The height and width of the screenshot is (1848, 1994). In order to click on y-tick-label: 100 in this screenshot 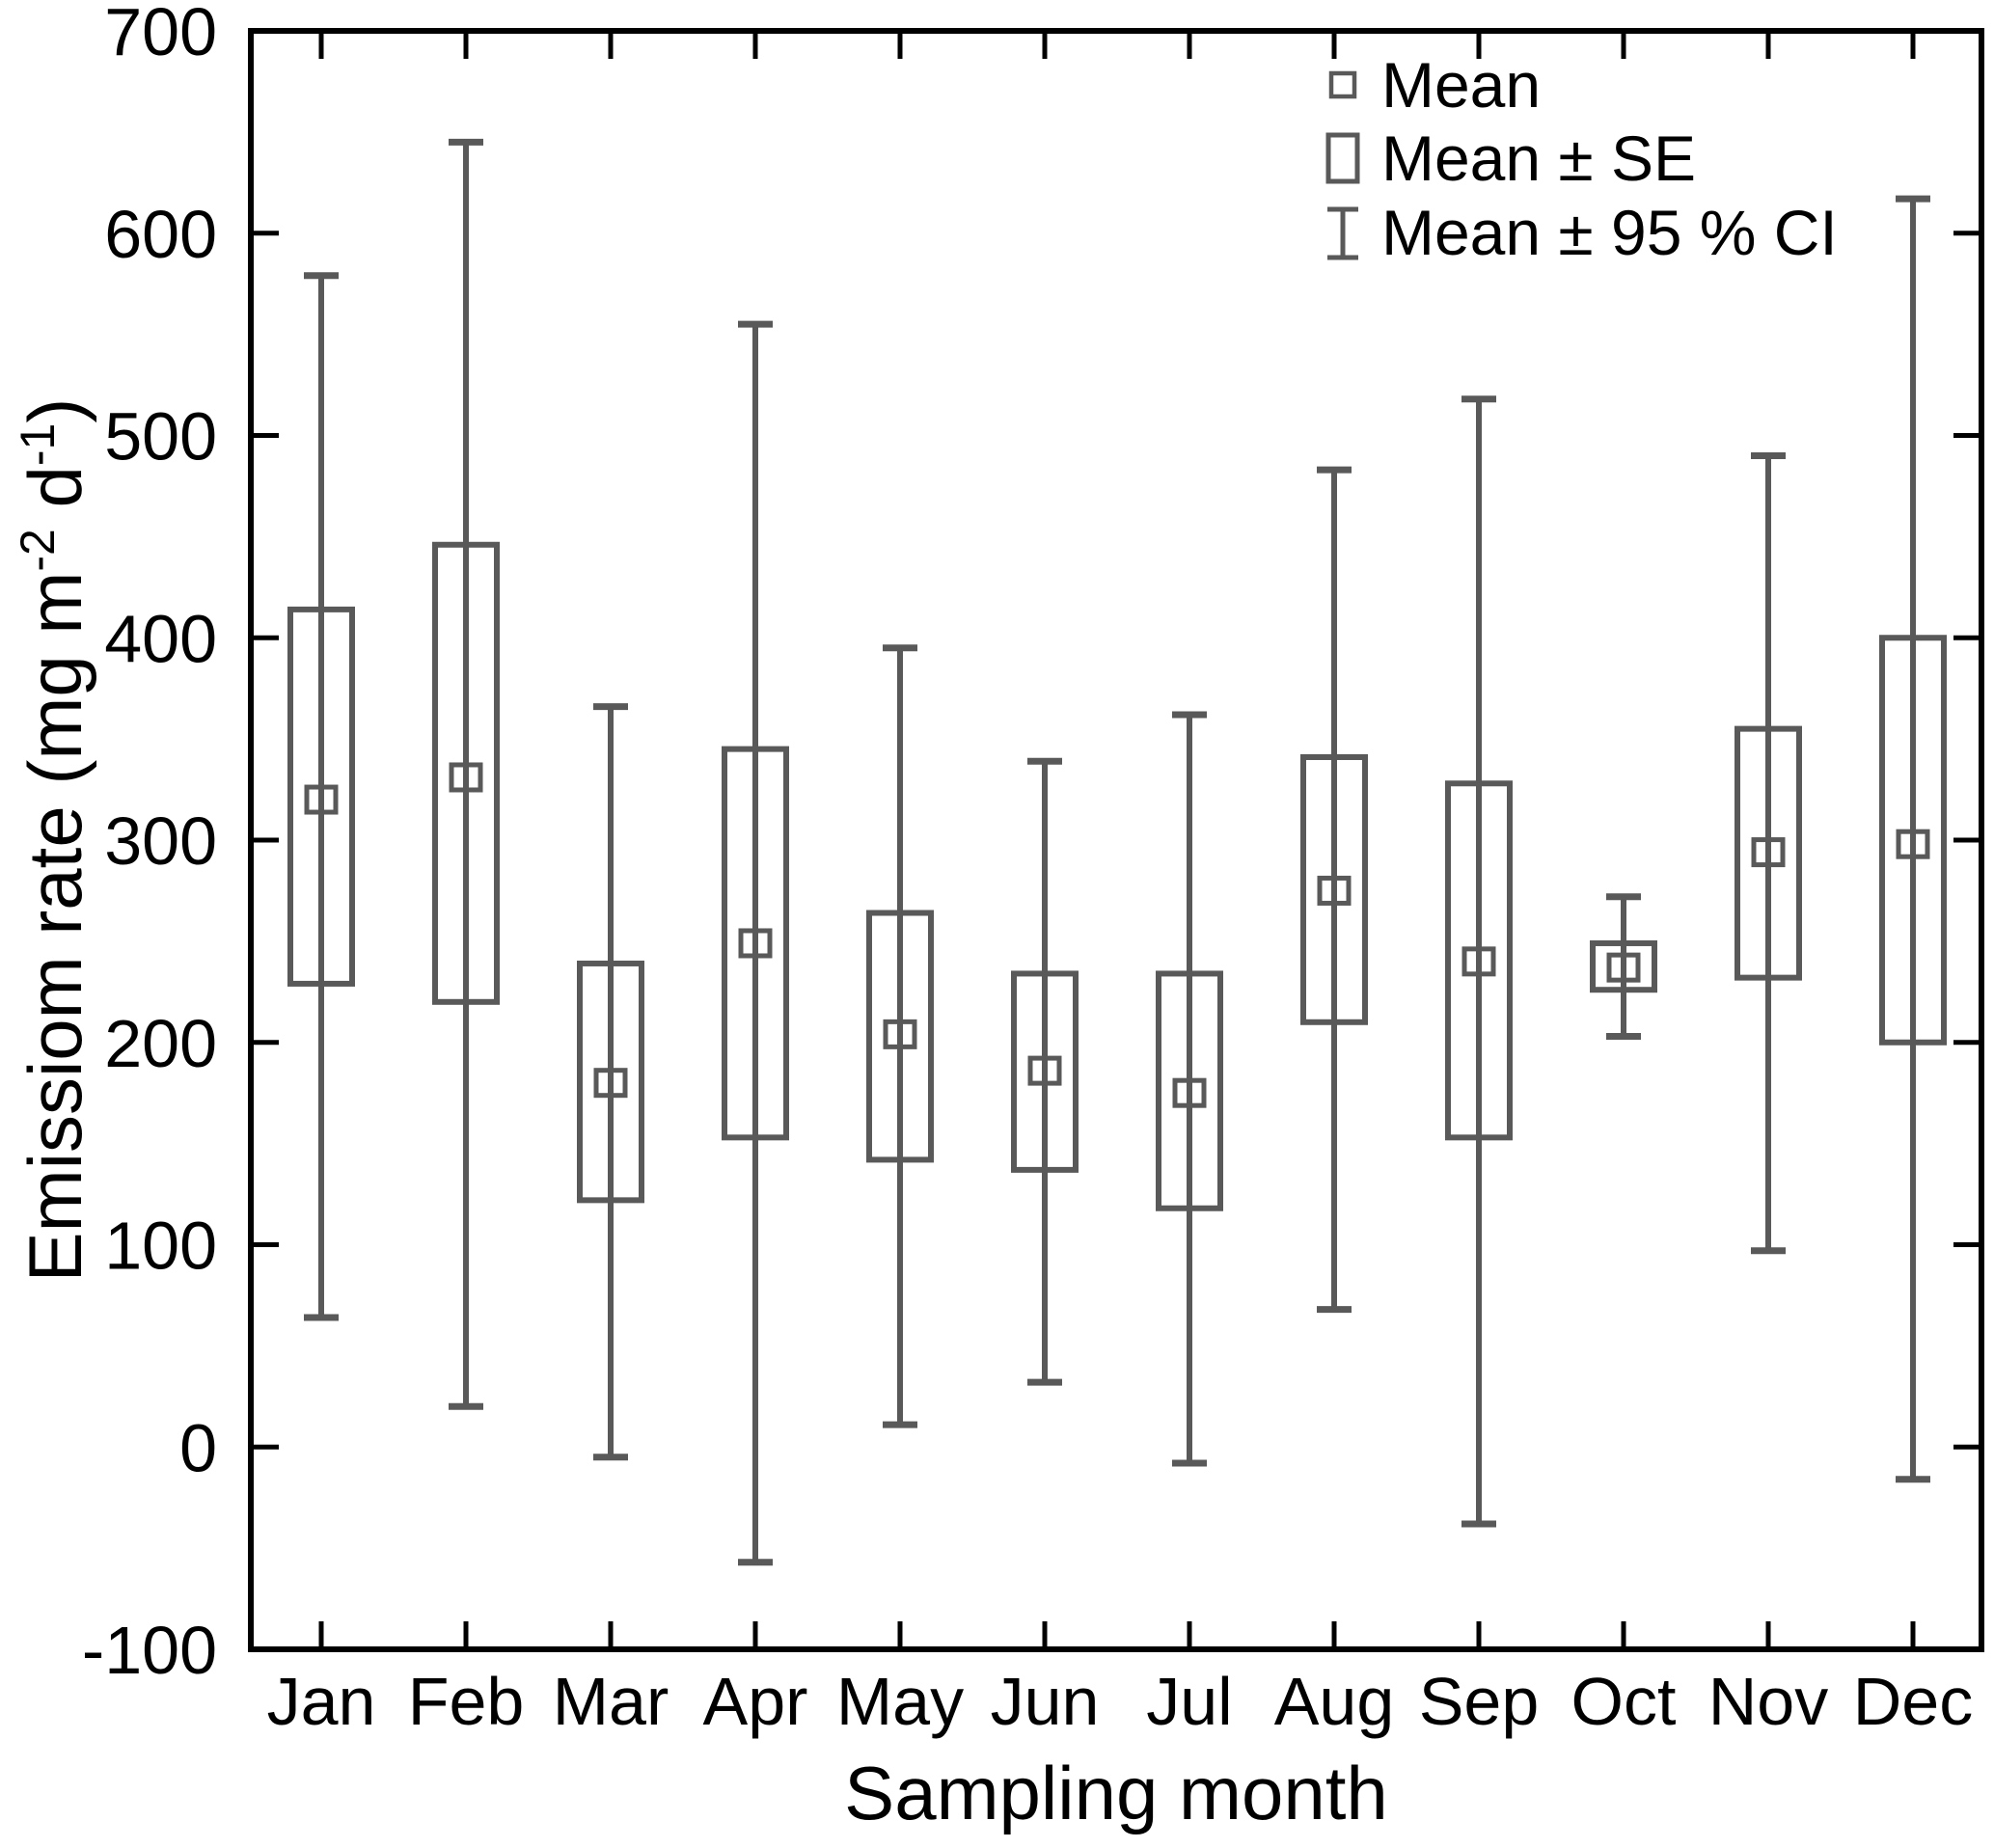, I will do `click(160, 1246)`.